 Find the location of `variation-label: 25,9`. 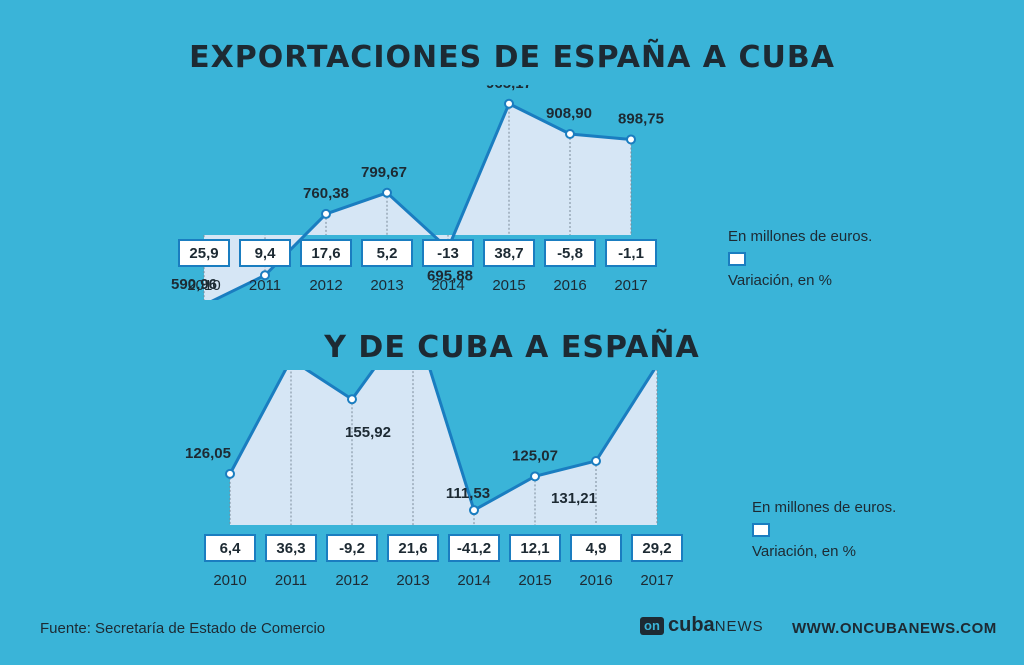

variation-label: 25,9 is located at coordinates (203, 253).